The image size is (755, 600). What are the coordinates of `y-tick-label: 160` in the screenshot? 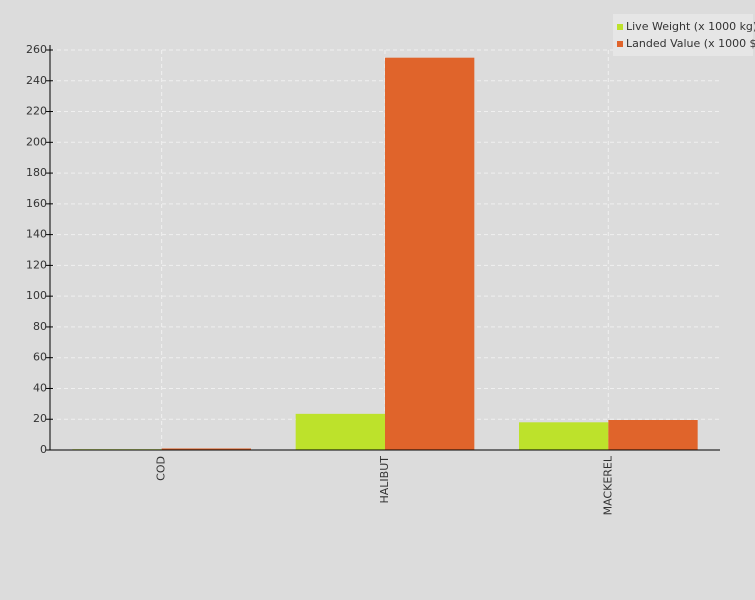 It's located at (36, 203).